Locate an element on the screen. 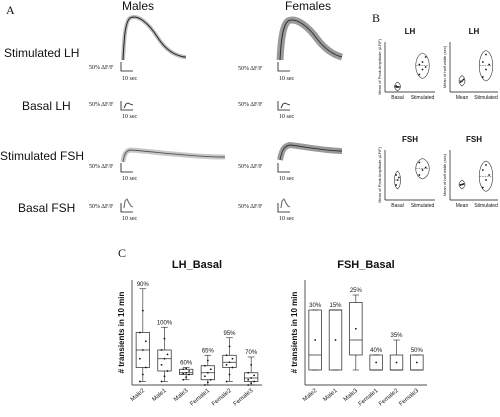 This screenshot has height=417, width=500. violin-category-label: Mean is located at coordinates (462, 206).